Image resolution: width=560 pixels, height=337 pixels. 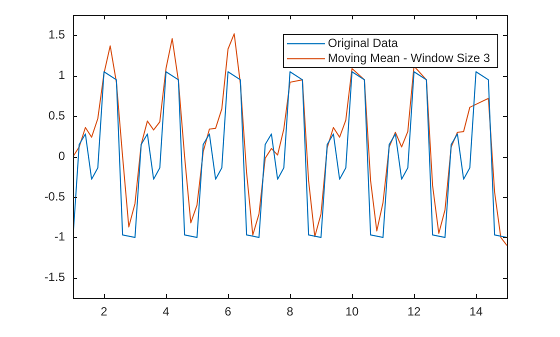 What do you see at coordinates (55, 277) in the screenshot?
I see `y-tick-label: -1.5` at bounding box center [55, 277].